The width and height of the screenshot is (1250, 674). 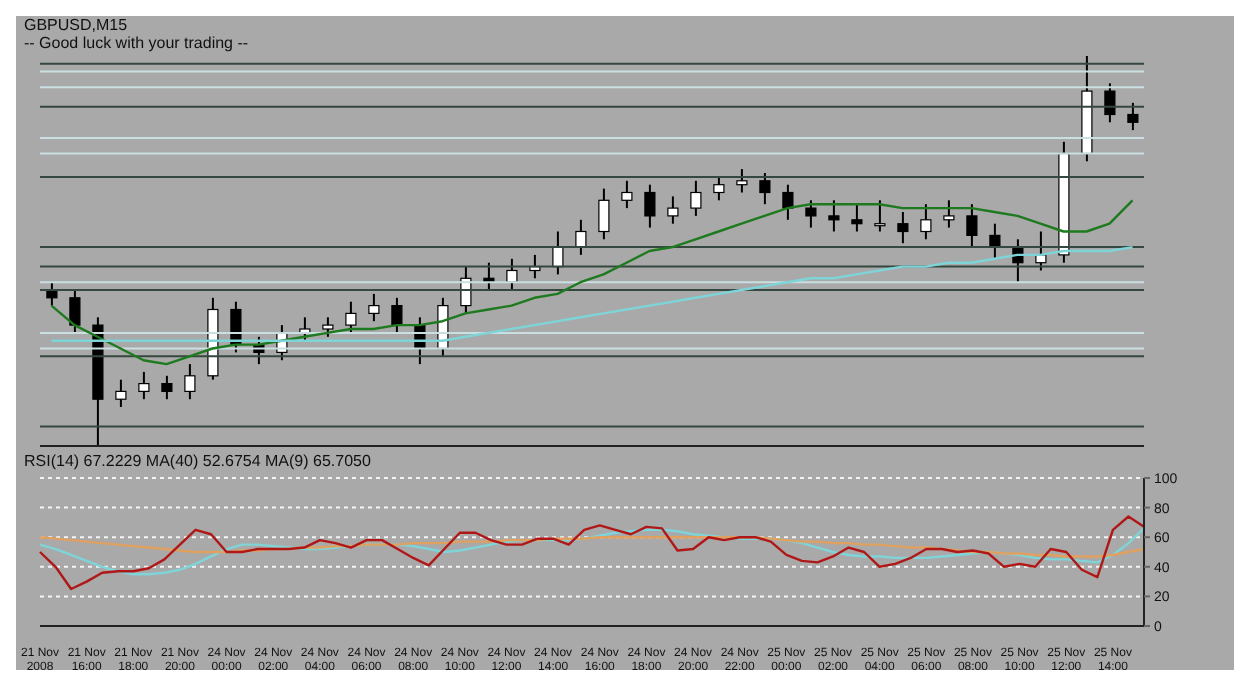 What do you see at coordinates (137, 43) in the screenshot?
I see `chart-subtitle: -- Good luck with your trading --` at bounding box center [137, 43].